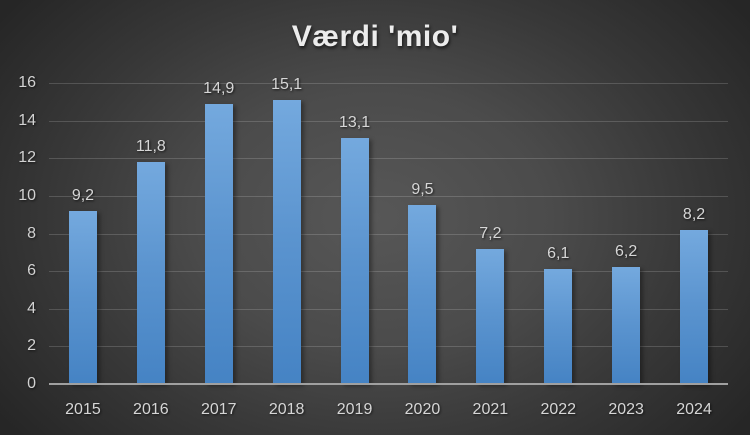  I want to click on y-tick-label: 4, so click(31, 308).